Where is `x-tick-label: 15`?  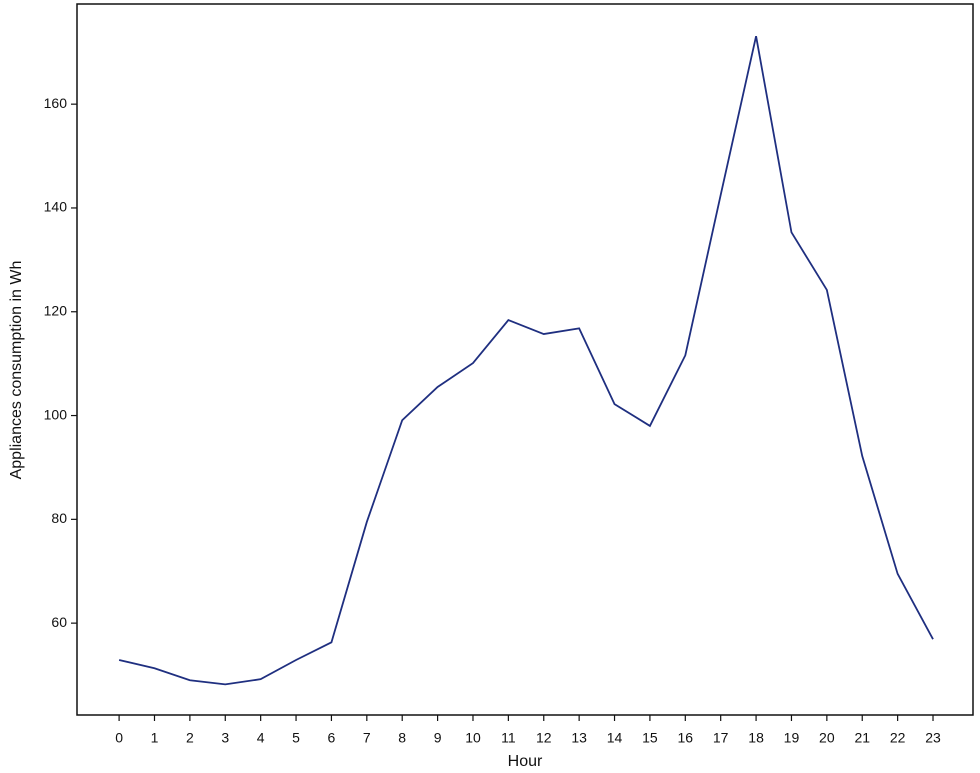
x-tick-label: 15 is located at coordinates (650, 738).